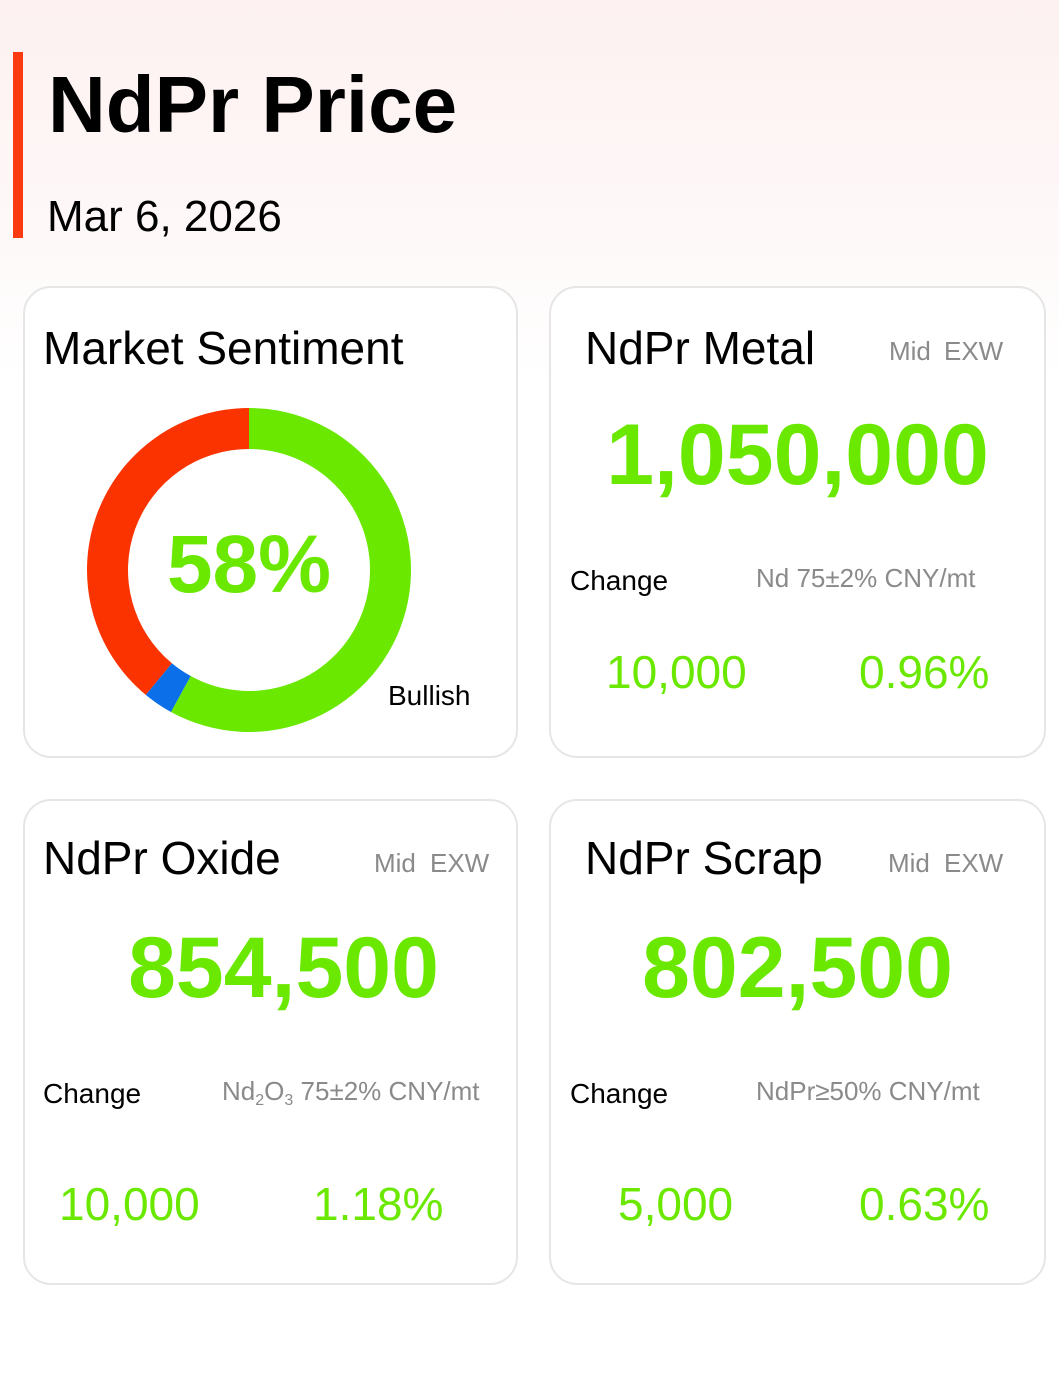 Image resolution: width=1059 pixels, height=1398 pixels. What do you see at coordinates (700, 348) in the screenshot?
I see `ndpr-metal-title: NdPr Metal` at bounding box center [700, 348].